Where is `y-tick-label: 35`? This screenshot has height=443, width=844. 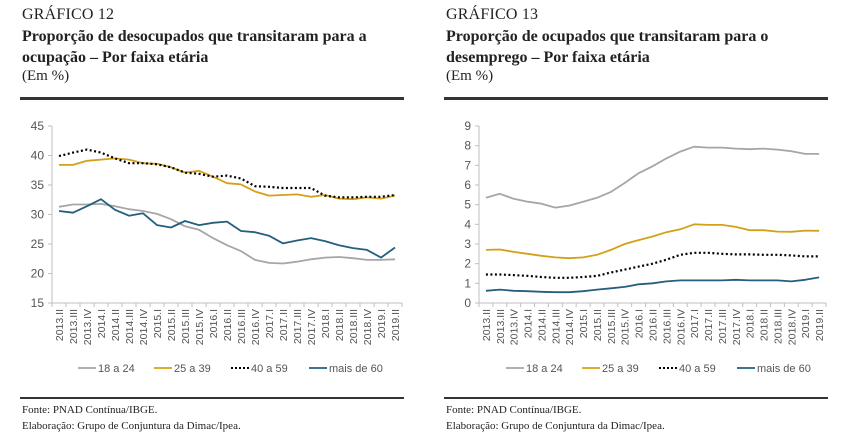 y-tick-label: 35 is located at coordinates (38, 185).